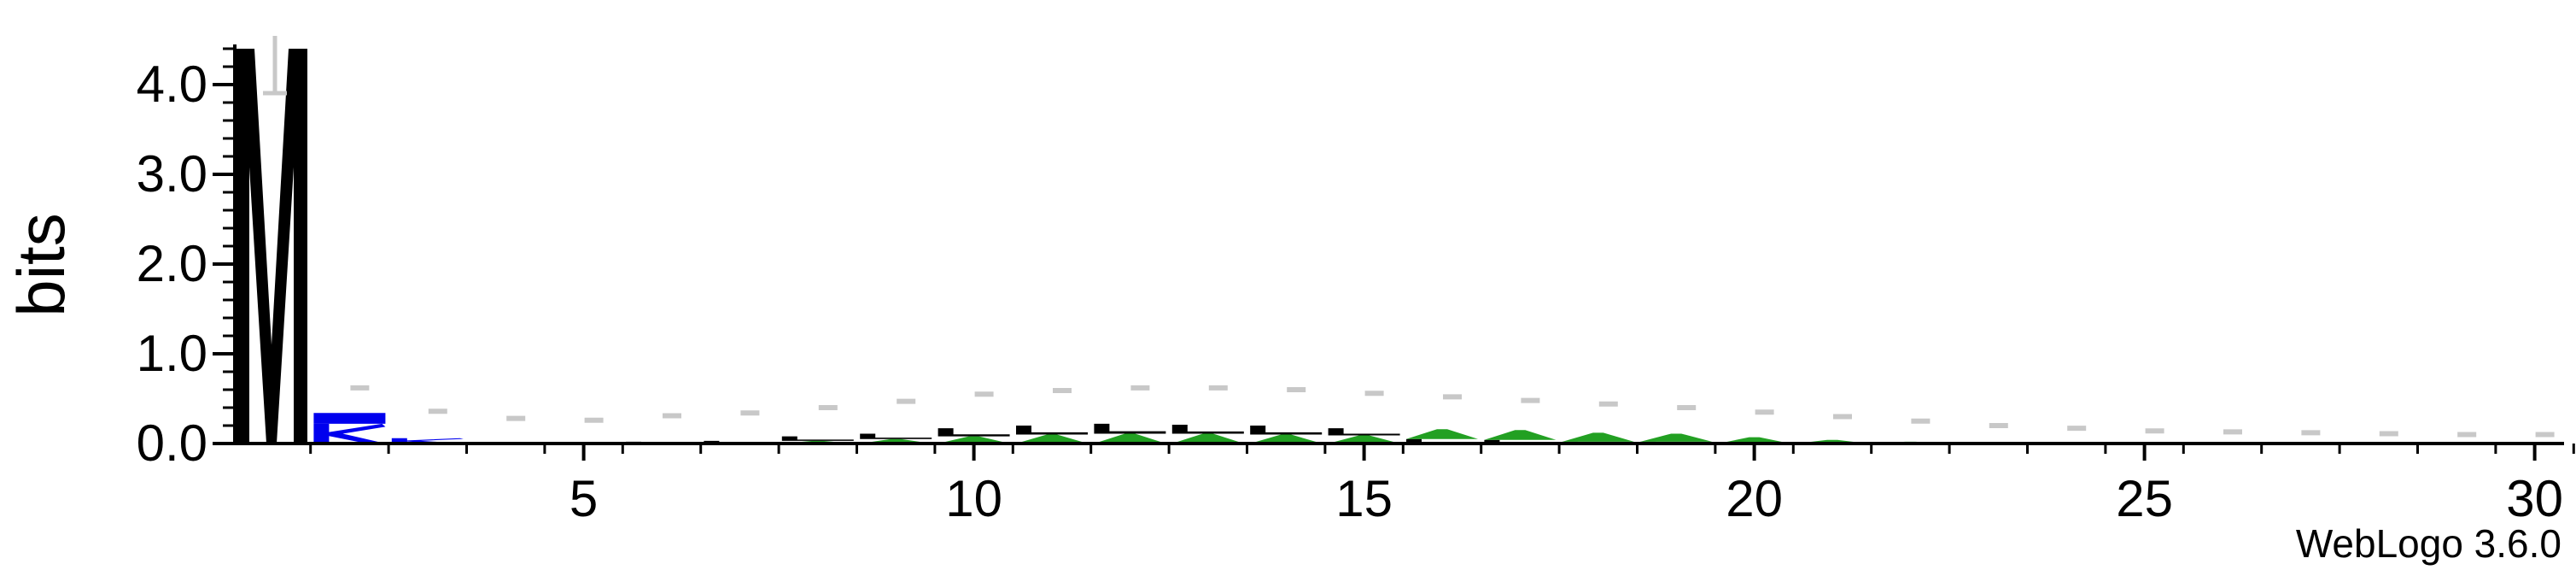  I want to click on y-tick-label: 0.0, so click(172, 443).